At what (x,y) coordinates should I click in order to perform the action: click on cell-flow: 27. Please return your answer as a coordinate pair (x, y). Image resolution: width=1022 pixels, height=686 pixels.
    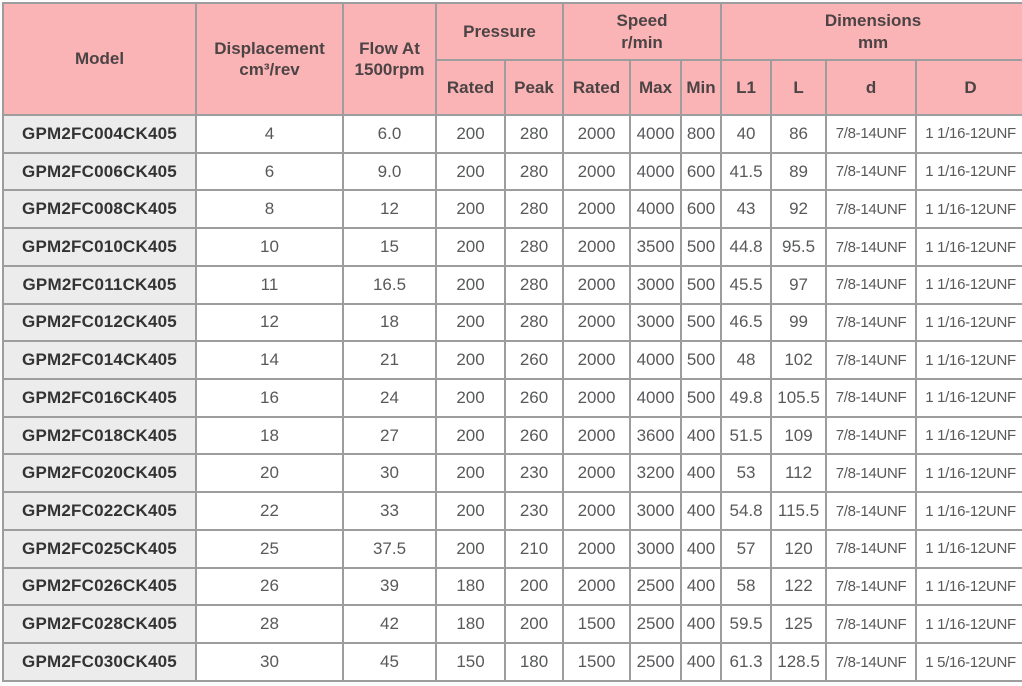
    Looking at the image, I should click on (389, 435).